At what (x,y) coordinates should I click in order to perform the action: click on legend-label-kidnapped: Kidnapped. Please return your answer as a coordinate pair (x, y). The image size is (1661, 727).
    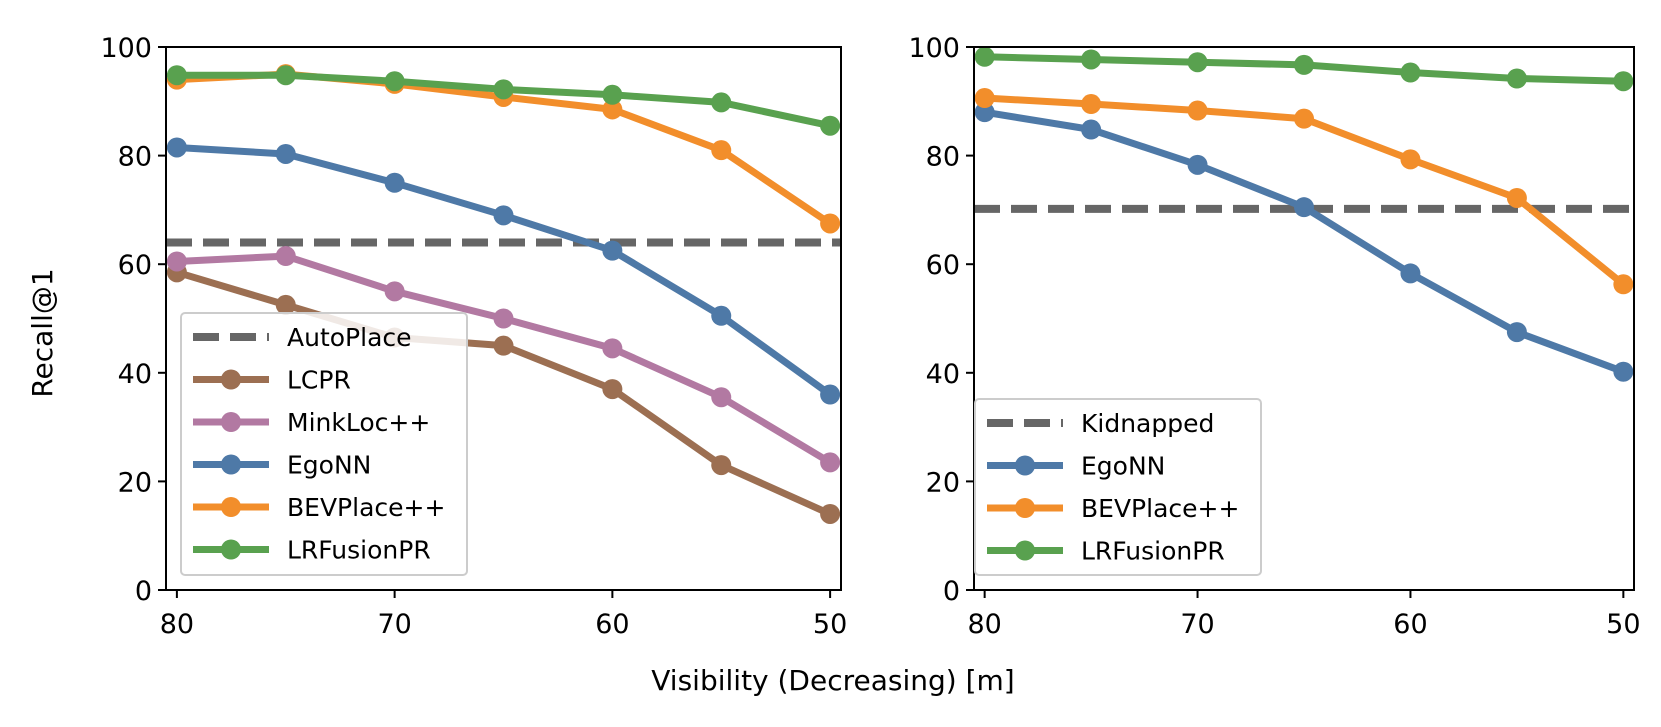
    Looking at the image, I should click on (1147, 423).